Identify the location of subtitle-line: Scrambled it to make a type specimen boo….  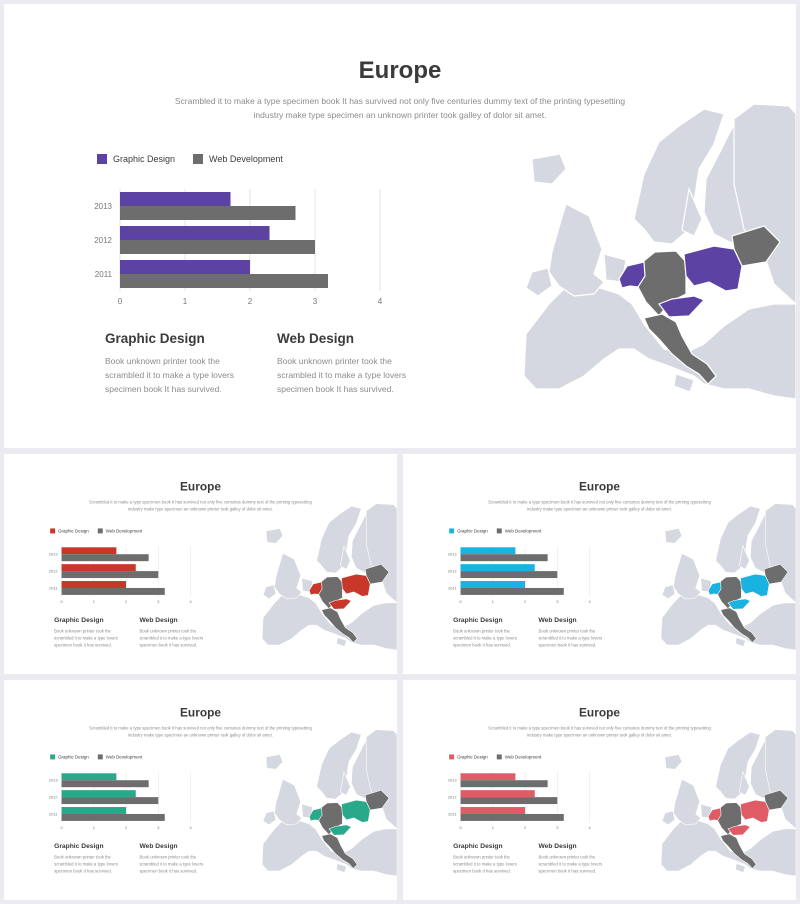
(400, 101).